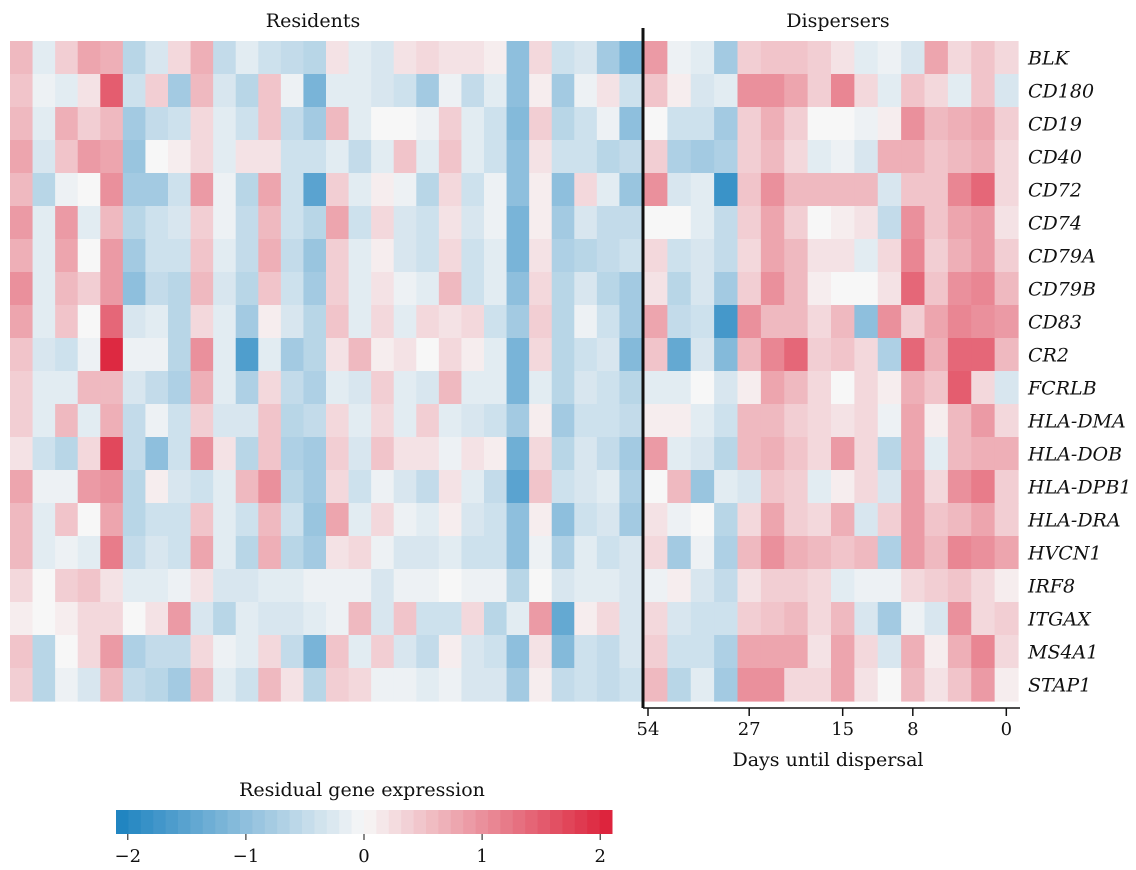 This screenshot has height=870, width=1136. Describe the element at coordinates (89, 619) in the screenshot. I see `residents-cell-r17-c3` at that location.